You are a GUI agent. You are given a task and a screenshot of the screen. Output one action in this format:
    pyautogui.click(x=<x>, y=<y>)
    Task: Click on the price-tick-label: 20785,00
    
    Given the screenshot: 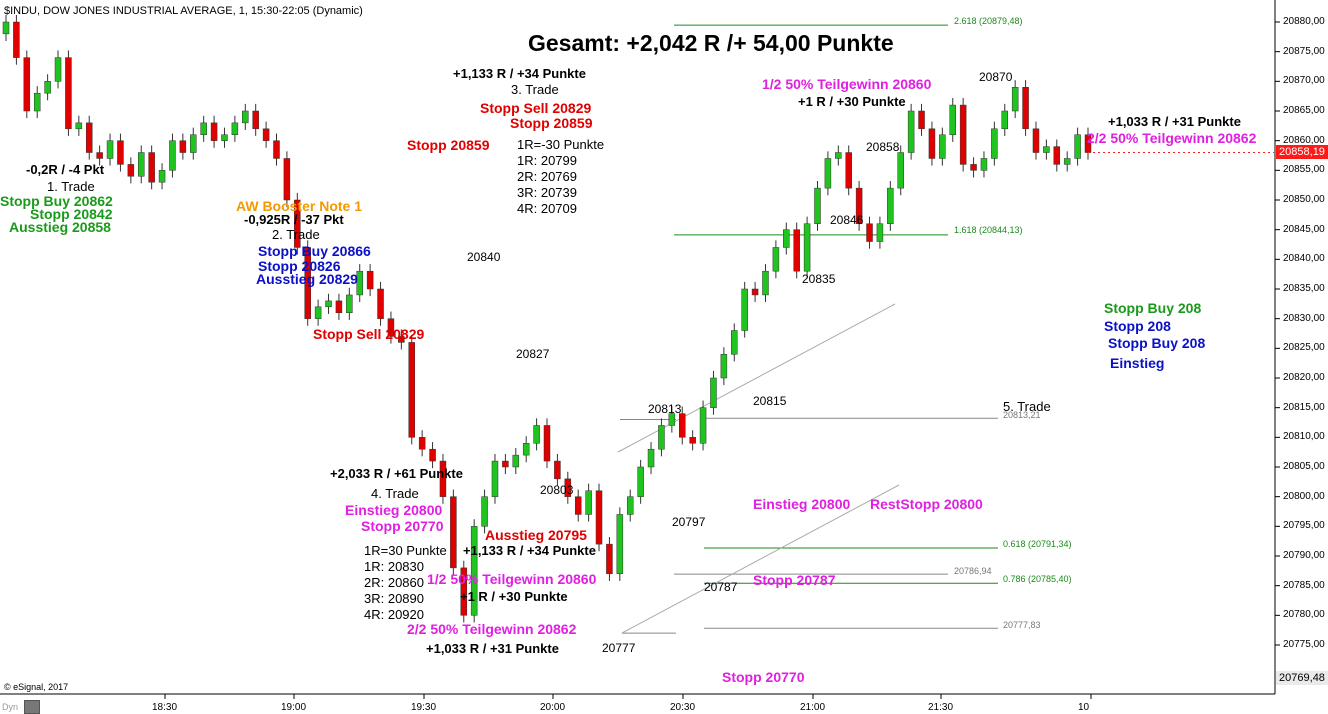 What is the action you would take?
    pyautogui.click(x=1304, y=585)
    